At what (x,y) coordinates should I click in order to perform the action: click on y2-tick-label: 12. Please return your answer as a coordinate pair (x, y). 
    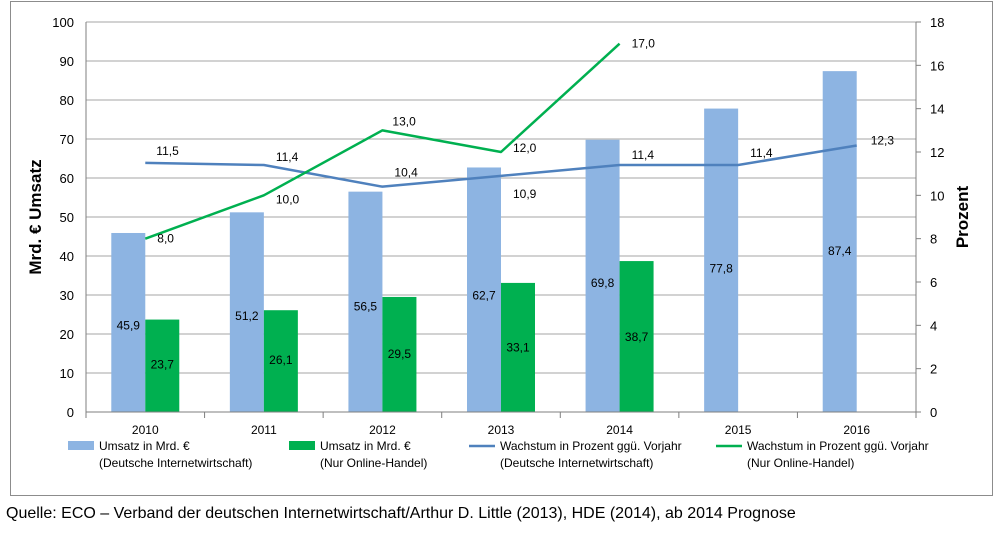
    Looking at the image, I should click on (937, 152).